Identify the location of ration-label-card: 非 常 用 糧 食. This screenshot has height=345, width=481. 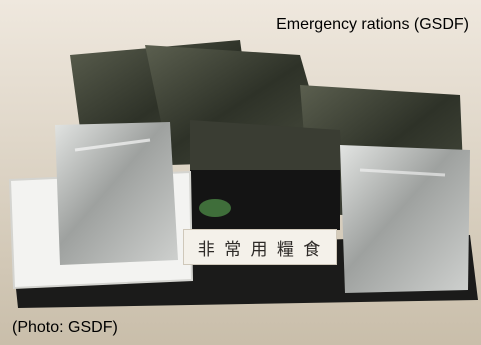
(260, 247).